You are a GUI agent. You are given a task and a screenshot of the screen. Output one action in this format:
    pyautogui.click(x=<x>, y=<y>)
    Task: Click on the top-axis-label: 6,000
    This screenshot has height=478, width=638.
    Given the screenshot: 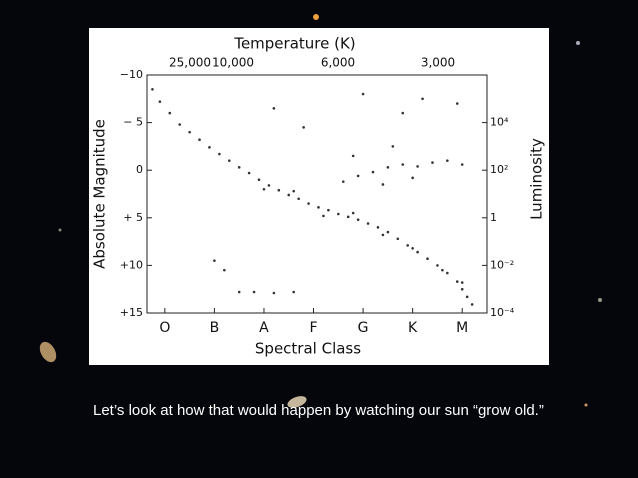 What is the action you would take?
    pyautogui.click(x=338, y=63)
    